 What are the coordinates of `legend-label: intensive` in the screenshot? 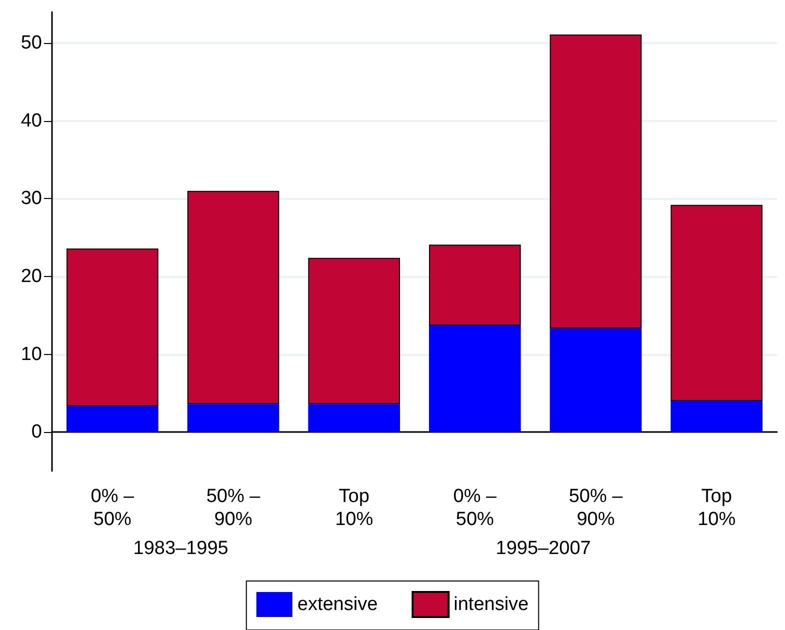 It's located at (491, 604).